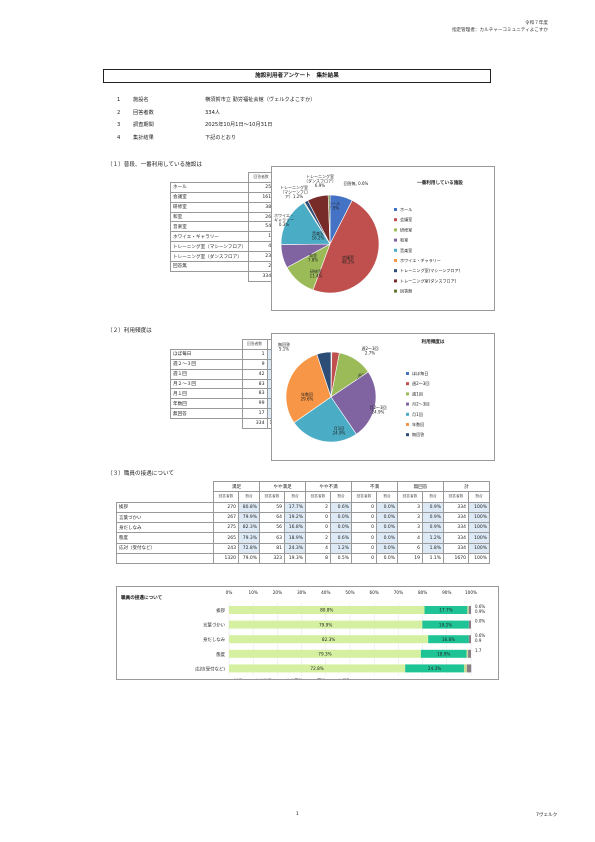  Describe the element at coordinates (318, 235) in the screenshot. I see `pie-slice-label: 音楽室 16.2%` at that location.